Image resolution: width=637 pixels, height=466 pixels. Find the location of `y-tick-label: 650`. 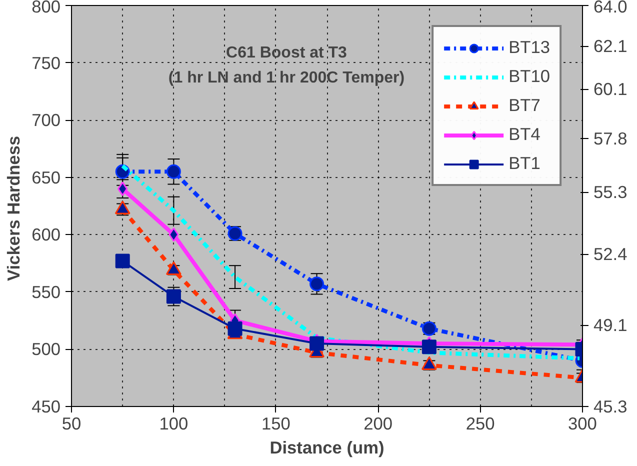

y-tick-label: 650 is located at coordinates (46, 177).